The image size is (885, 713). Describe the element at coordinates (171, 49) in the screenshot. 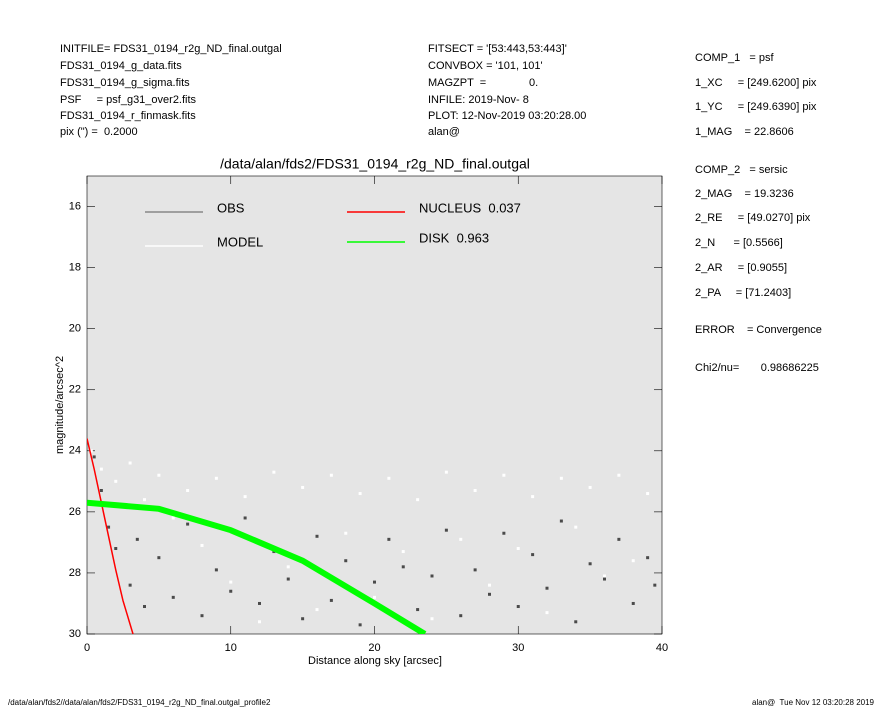

I see `info-left: INITFILE= FDS31_0194_r2g_ND_final.outgal` at that location.